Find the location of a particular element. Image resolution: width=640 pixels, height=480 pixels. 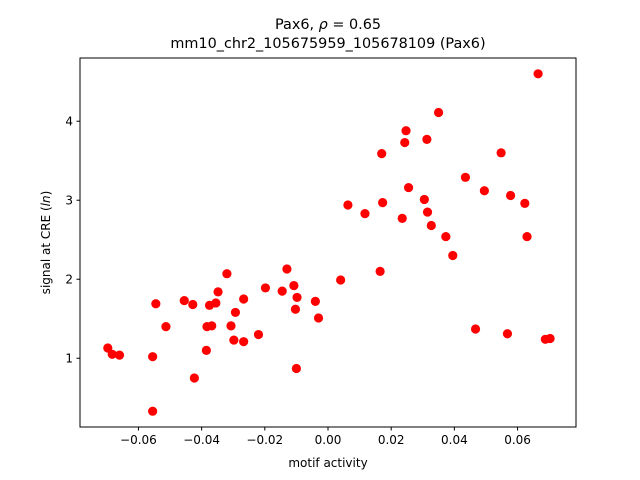

y-axis-label: signal at CRE (ln) is located at coordinates (46, 243).